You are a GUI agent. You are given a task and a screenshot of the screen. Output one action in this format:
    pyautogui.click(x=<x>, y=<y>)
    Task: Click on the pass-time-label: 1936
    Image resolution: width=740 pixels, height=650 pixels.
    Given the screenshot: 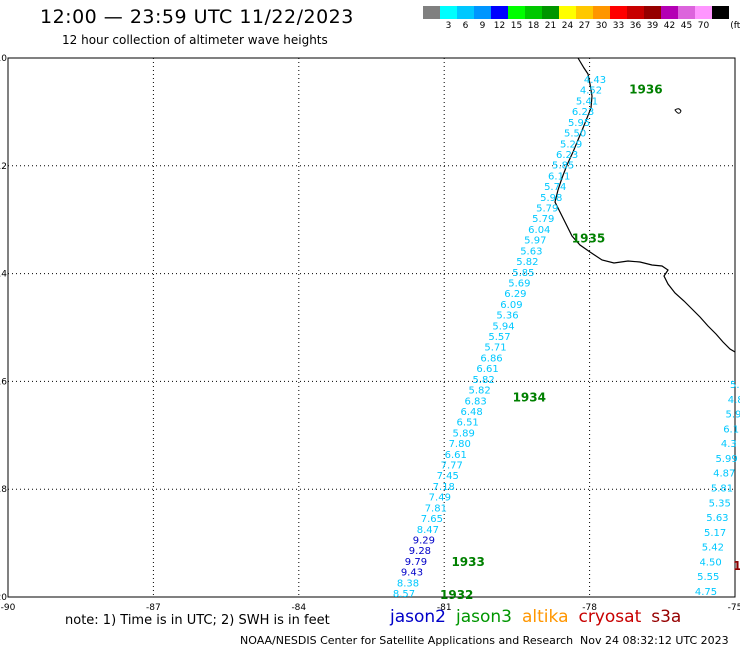 What is the action you would take?
    pyautogui.click(x=645, y=89)
    